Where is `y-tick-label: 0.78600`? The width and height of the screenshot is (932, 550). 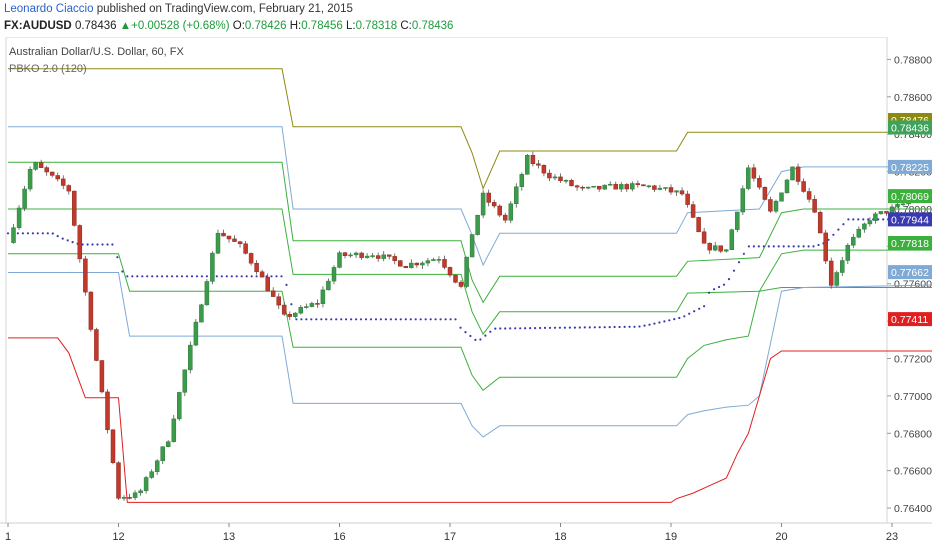
y-tick-label: 0.78600 is located at coordinates (913, 98).